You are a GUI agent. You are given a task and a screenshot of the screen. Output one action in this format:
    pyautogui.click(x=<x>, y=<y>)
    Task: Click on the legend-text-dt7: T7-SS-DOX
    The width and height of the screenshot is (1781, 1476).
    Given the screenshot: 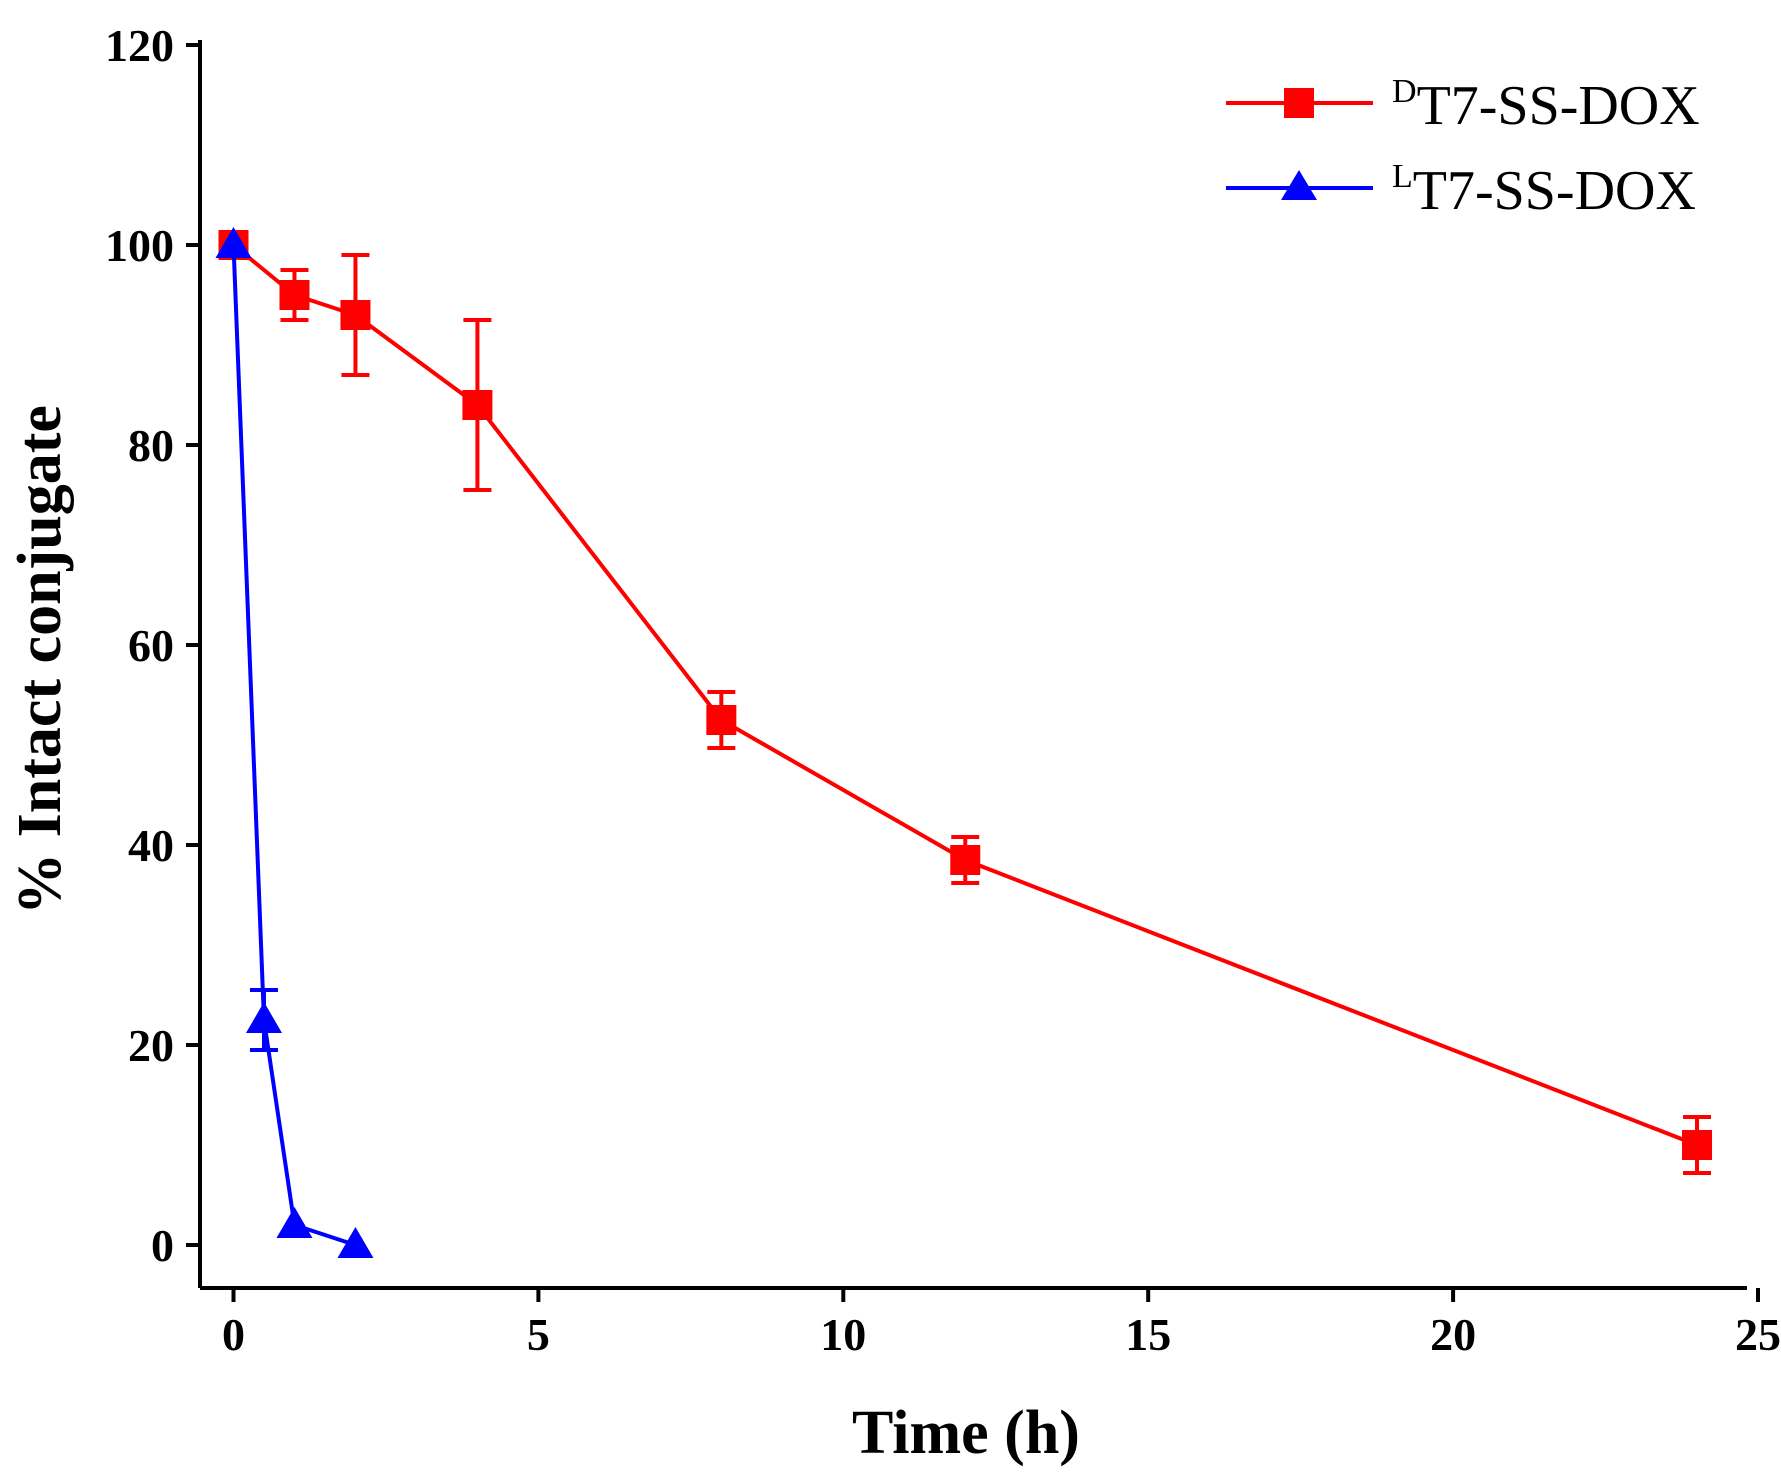 What is the action you would take?
    pyautogui.click(x=1558, y=106)
    